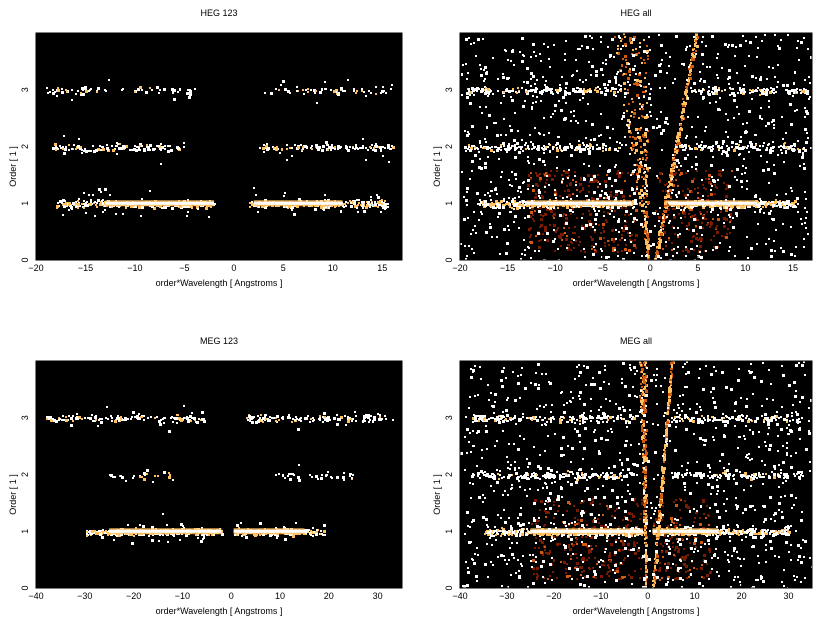 The image size is (836, 627). I want to click on order-1-ridge-core, so click(269, 531).